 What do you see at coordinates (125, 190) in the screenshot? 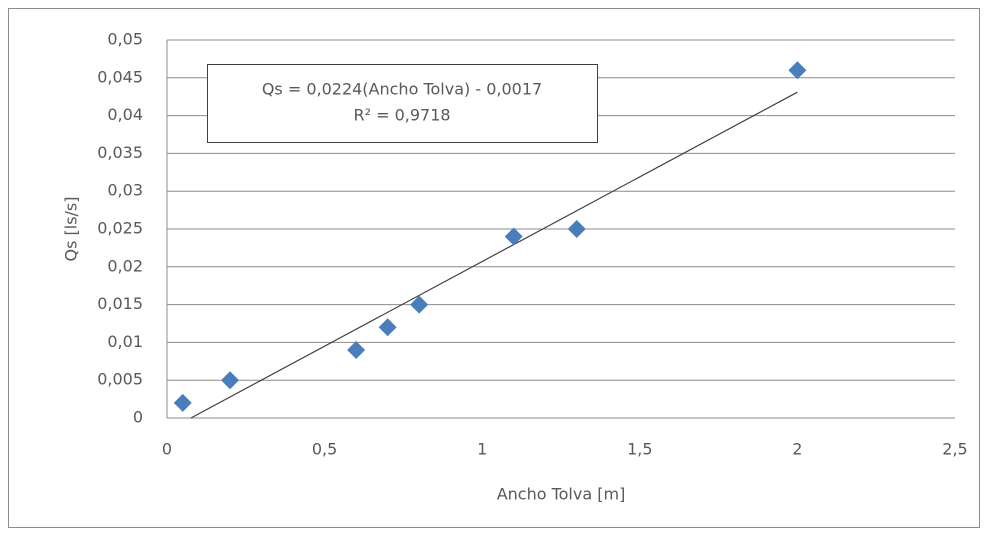
I see `y-tick-label: 0,03` at bounding box center [125, 190].